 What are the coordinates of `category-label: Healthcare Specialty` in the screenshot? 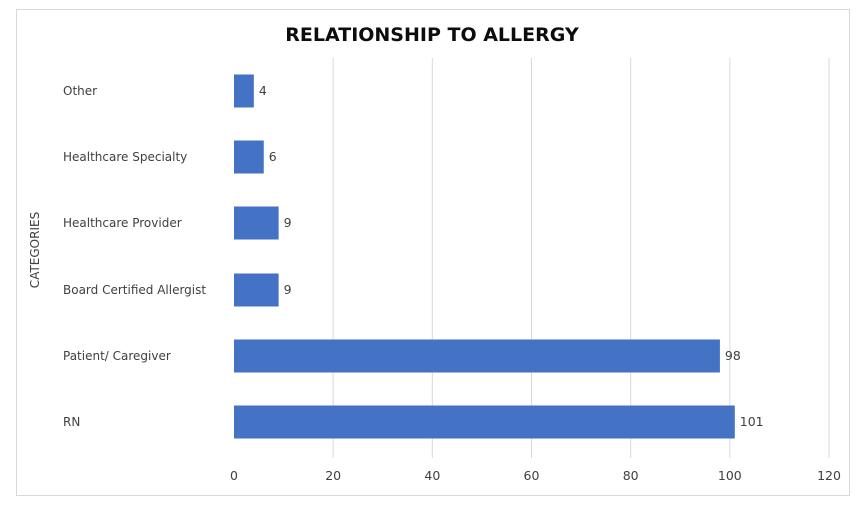 It's located at (125, 157).